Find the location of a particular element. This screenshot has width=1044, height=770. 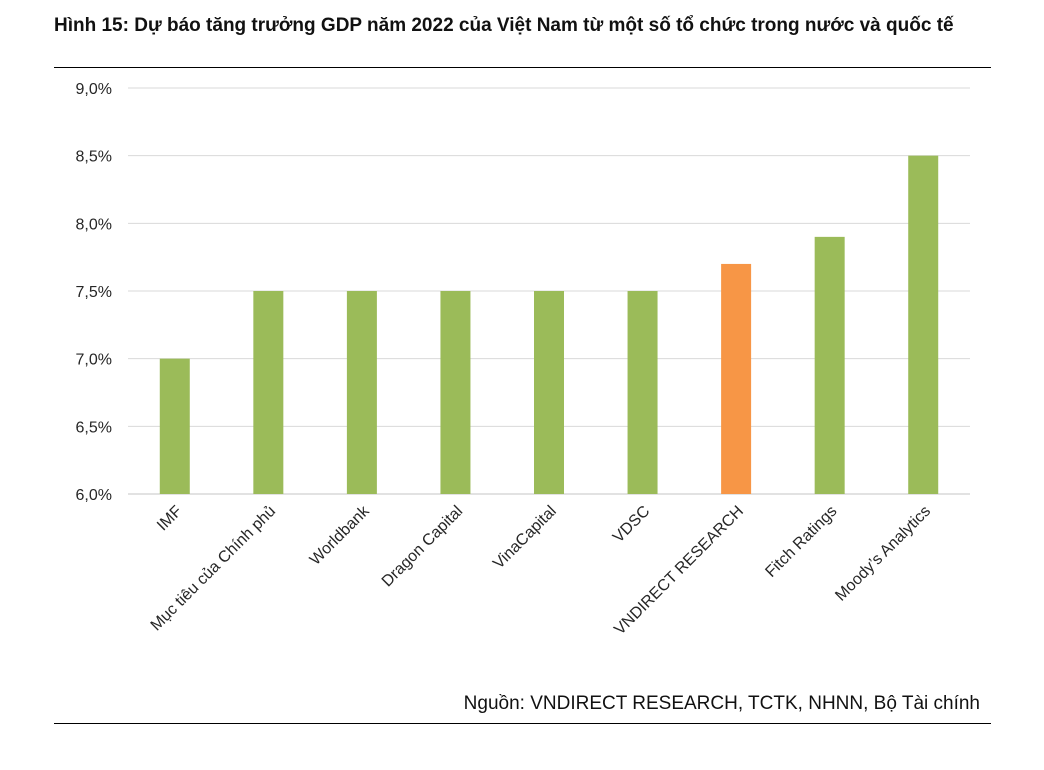

y-tick-label: 8,5% is located at coordinates (94, 157).